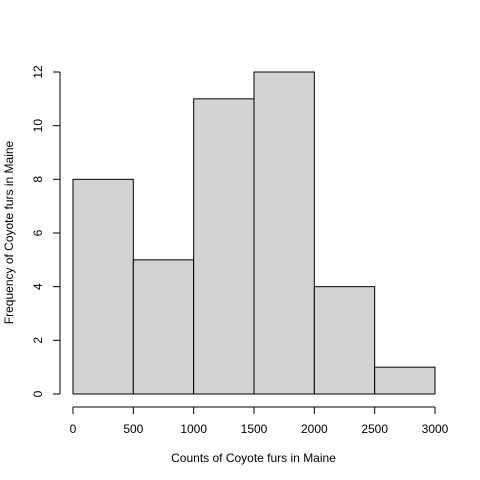 This screenshot has height=480, width=480. Describe the element at coordinates (73, 429) in the screenshot. I see `x-tick-label: 0` at that location.